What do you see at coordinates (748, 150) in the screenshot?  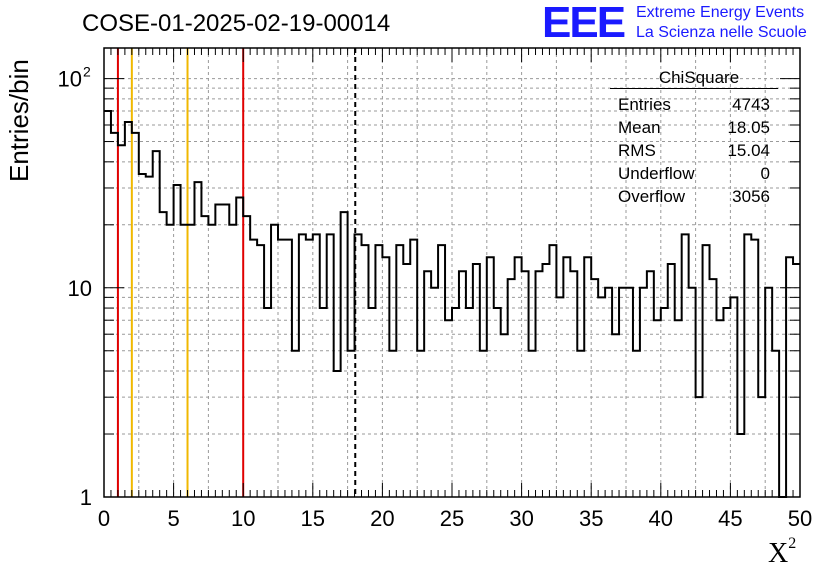 I see `stats-value: 15.04` at bounding box center [748, 150].